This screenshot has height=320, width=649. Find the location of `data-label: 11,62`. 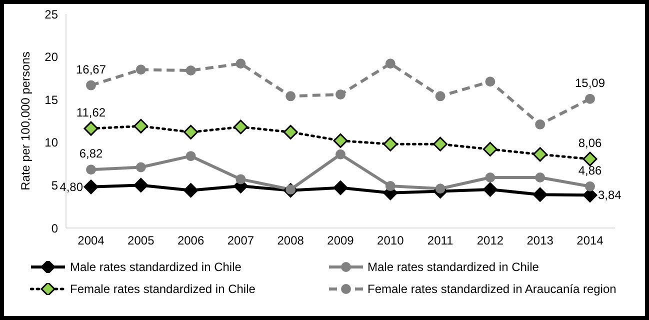

data-label: 11,62 is located at coordinates (91, 113).